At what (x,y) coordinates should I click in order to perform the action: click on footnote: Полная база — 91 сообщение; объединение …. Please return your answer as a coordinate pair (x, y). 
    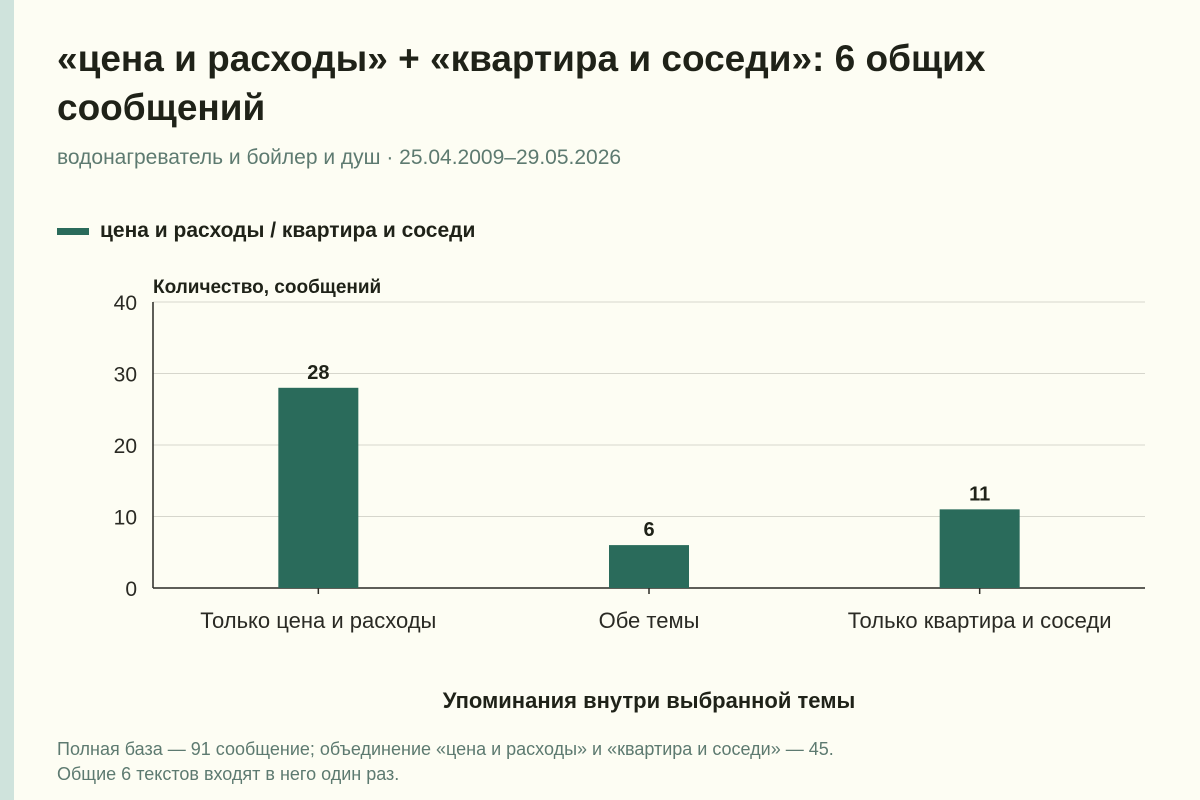
    Looking at the image, I should click on (607, 762).